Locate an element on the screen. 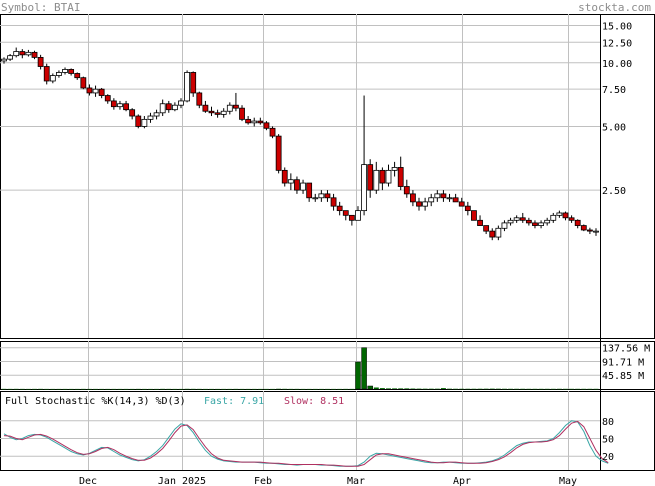  month-label: Mar is located at coordinates (356, 481).